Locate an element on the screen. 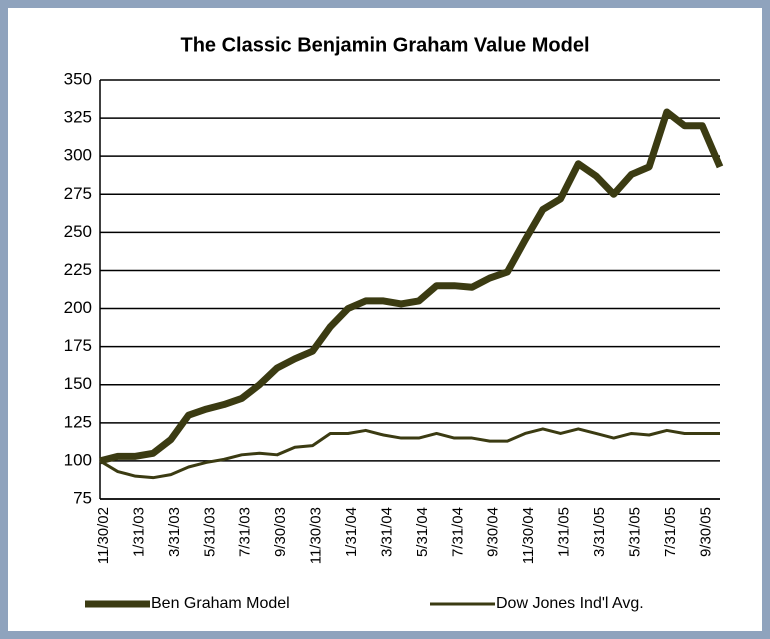 The image size is (770, 639). x-tick-label: 11/30/04 is located at coordinates (528, 535).